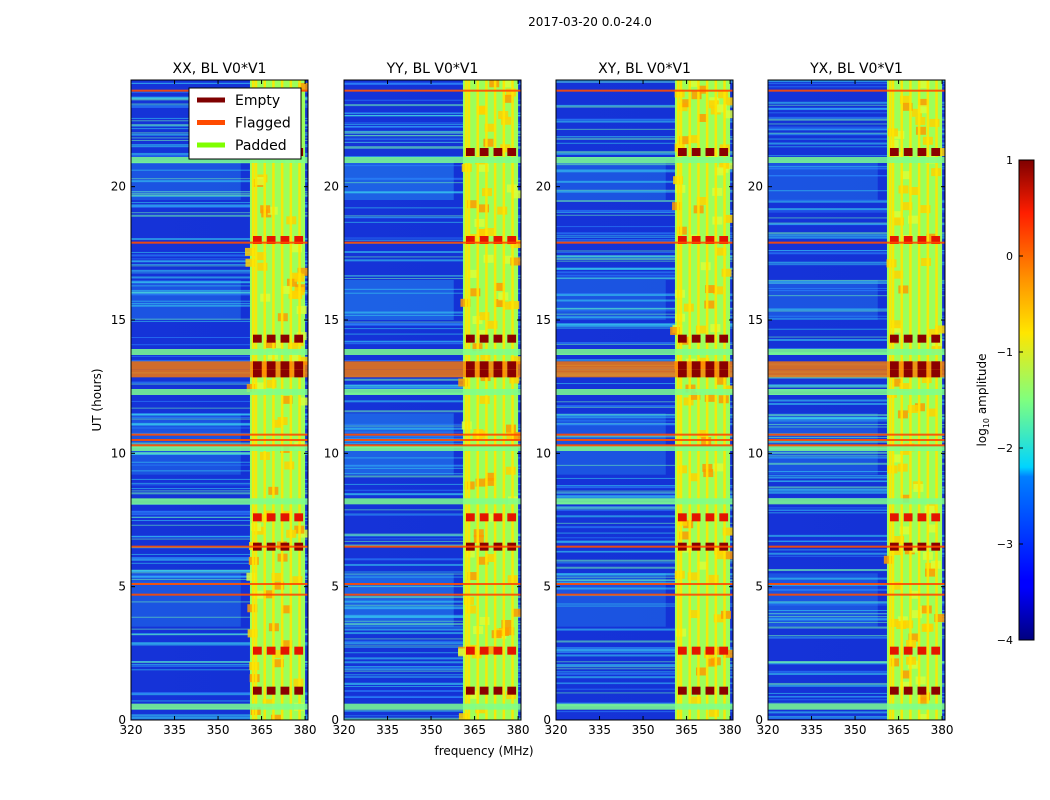  What do you see at coordinates (219, 448) in the screenshot?
I see `padded-row` at bounding box center [219, 448].